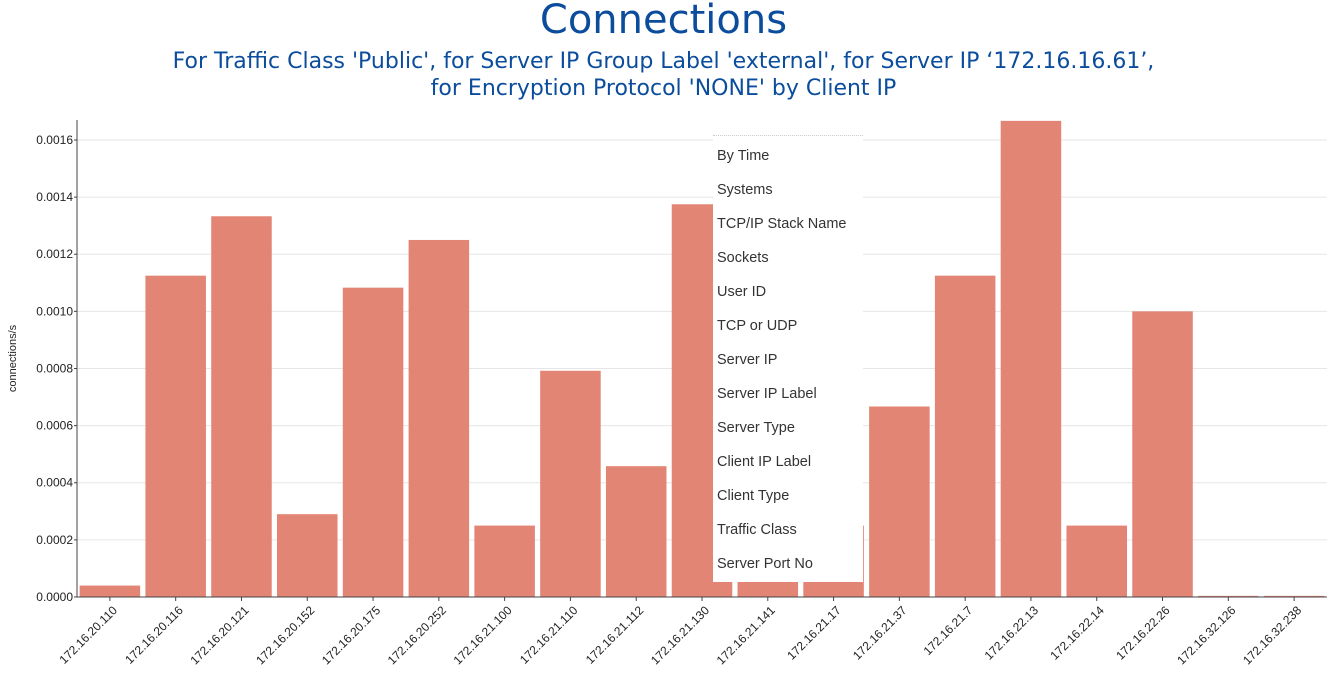  Describe the element at coordinates (742, 292) in the screenshot. I see `menu-item-user-id: User ID` at that location.